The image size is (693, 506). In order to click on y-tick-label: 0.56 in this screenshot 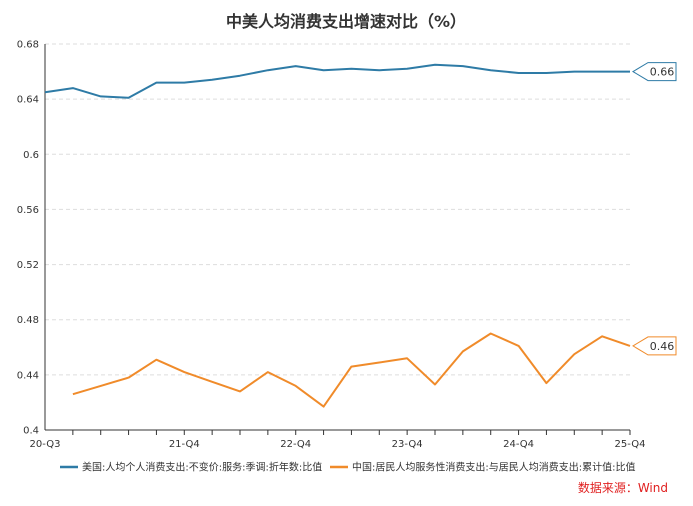, I will do `click(28, 210)`.